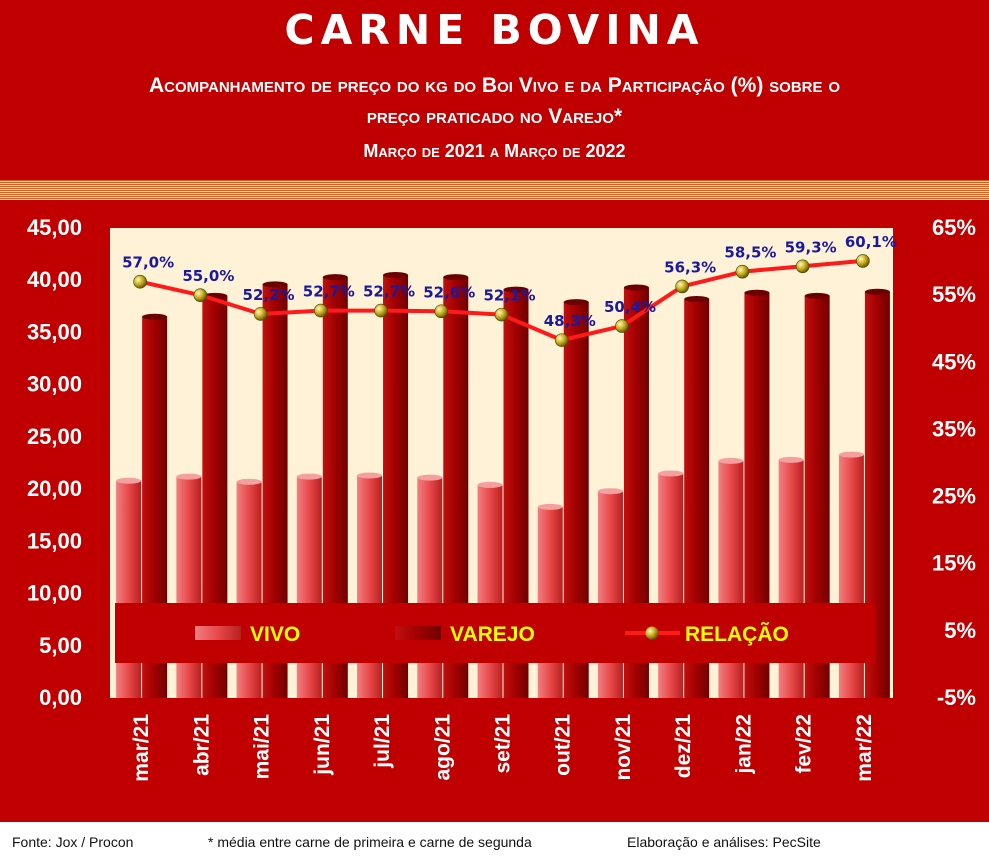 The width and height of the screenshot is (989, 862). What do you see at coordinates (494, 151) in the screenshot?
I see `period-label: Março de 2021 a Março de 2022` at bounding box center [494, 151].